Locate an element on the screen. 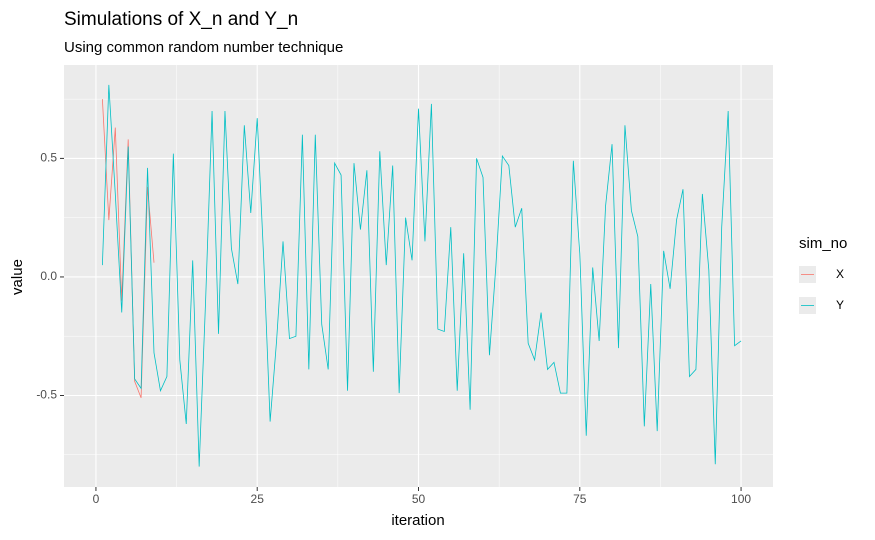 The height and width of the screenshot is (540, 875). y-tick-label: -0.5 is located at coordinates (46, 395).